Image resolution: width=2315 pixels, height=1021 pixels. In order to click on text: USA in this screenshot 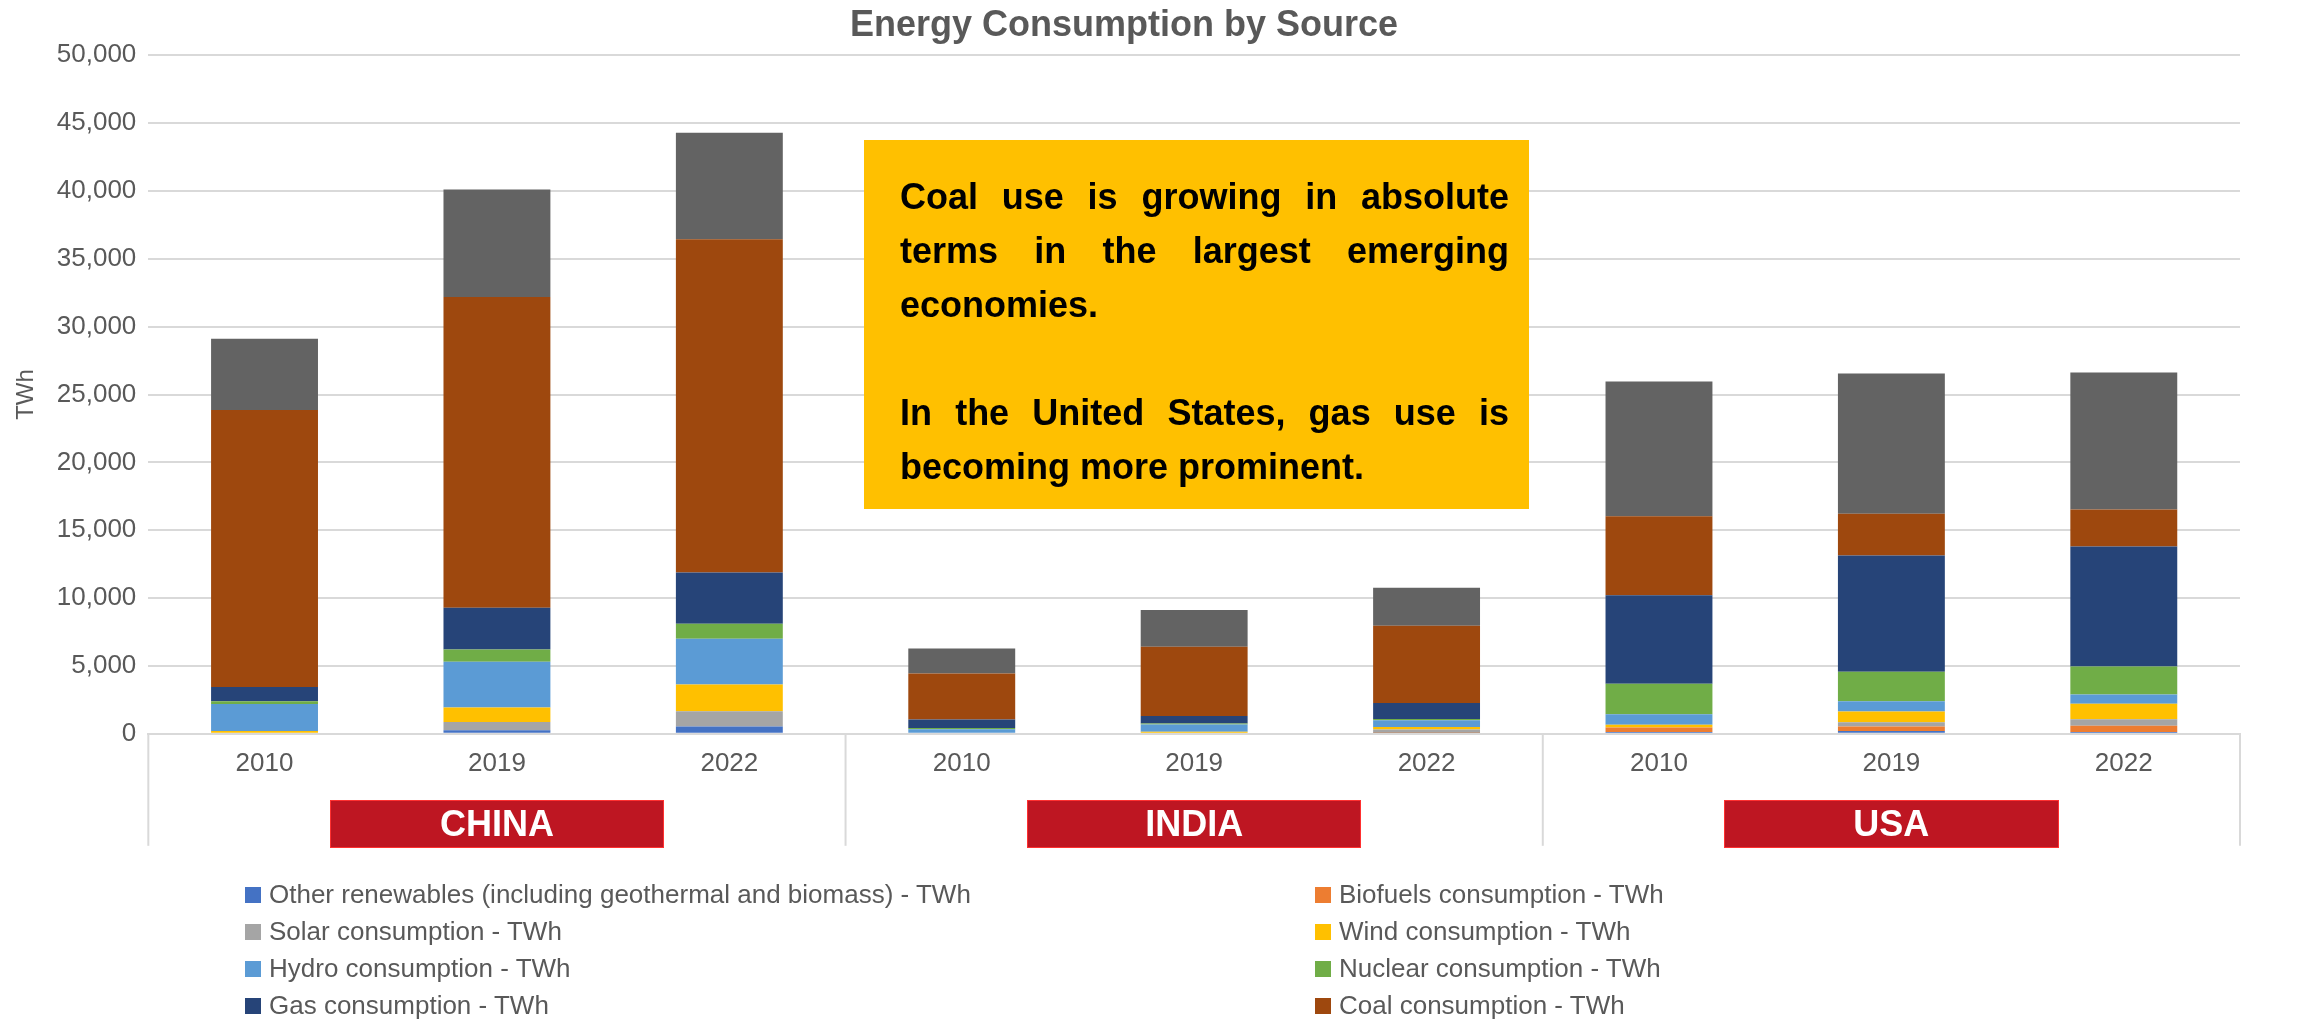, I will do `click(1891, 823)`.